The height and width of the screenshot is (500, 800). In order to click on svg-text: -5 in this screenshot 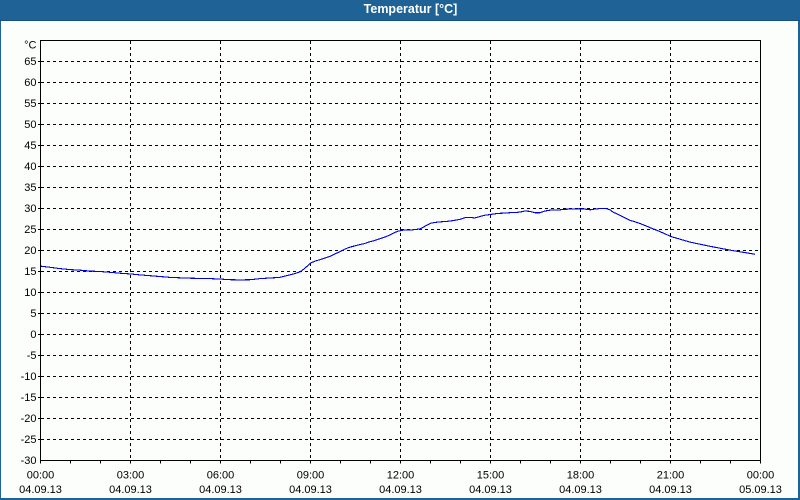, I will do `click(32, 356)`.